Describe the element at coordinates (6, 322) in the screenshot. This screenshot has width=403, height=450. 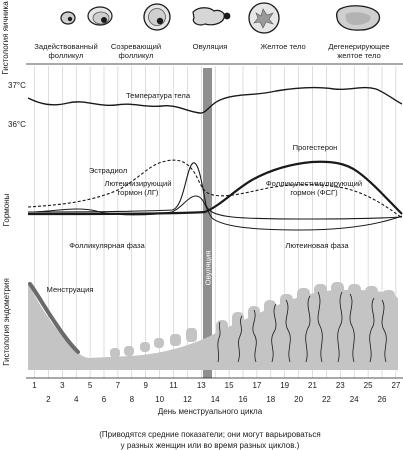
I see `section-label-endometrium: Гистология эндометрия` at that location.